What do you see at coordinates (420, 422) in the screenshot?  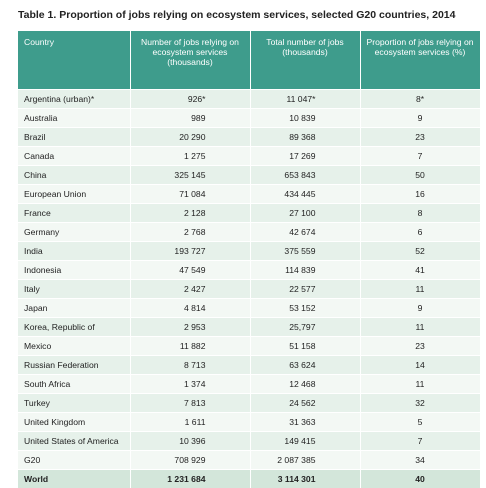 I see `table-cell: 5` at bounding box center [420, 422].